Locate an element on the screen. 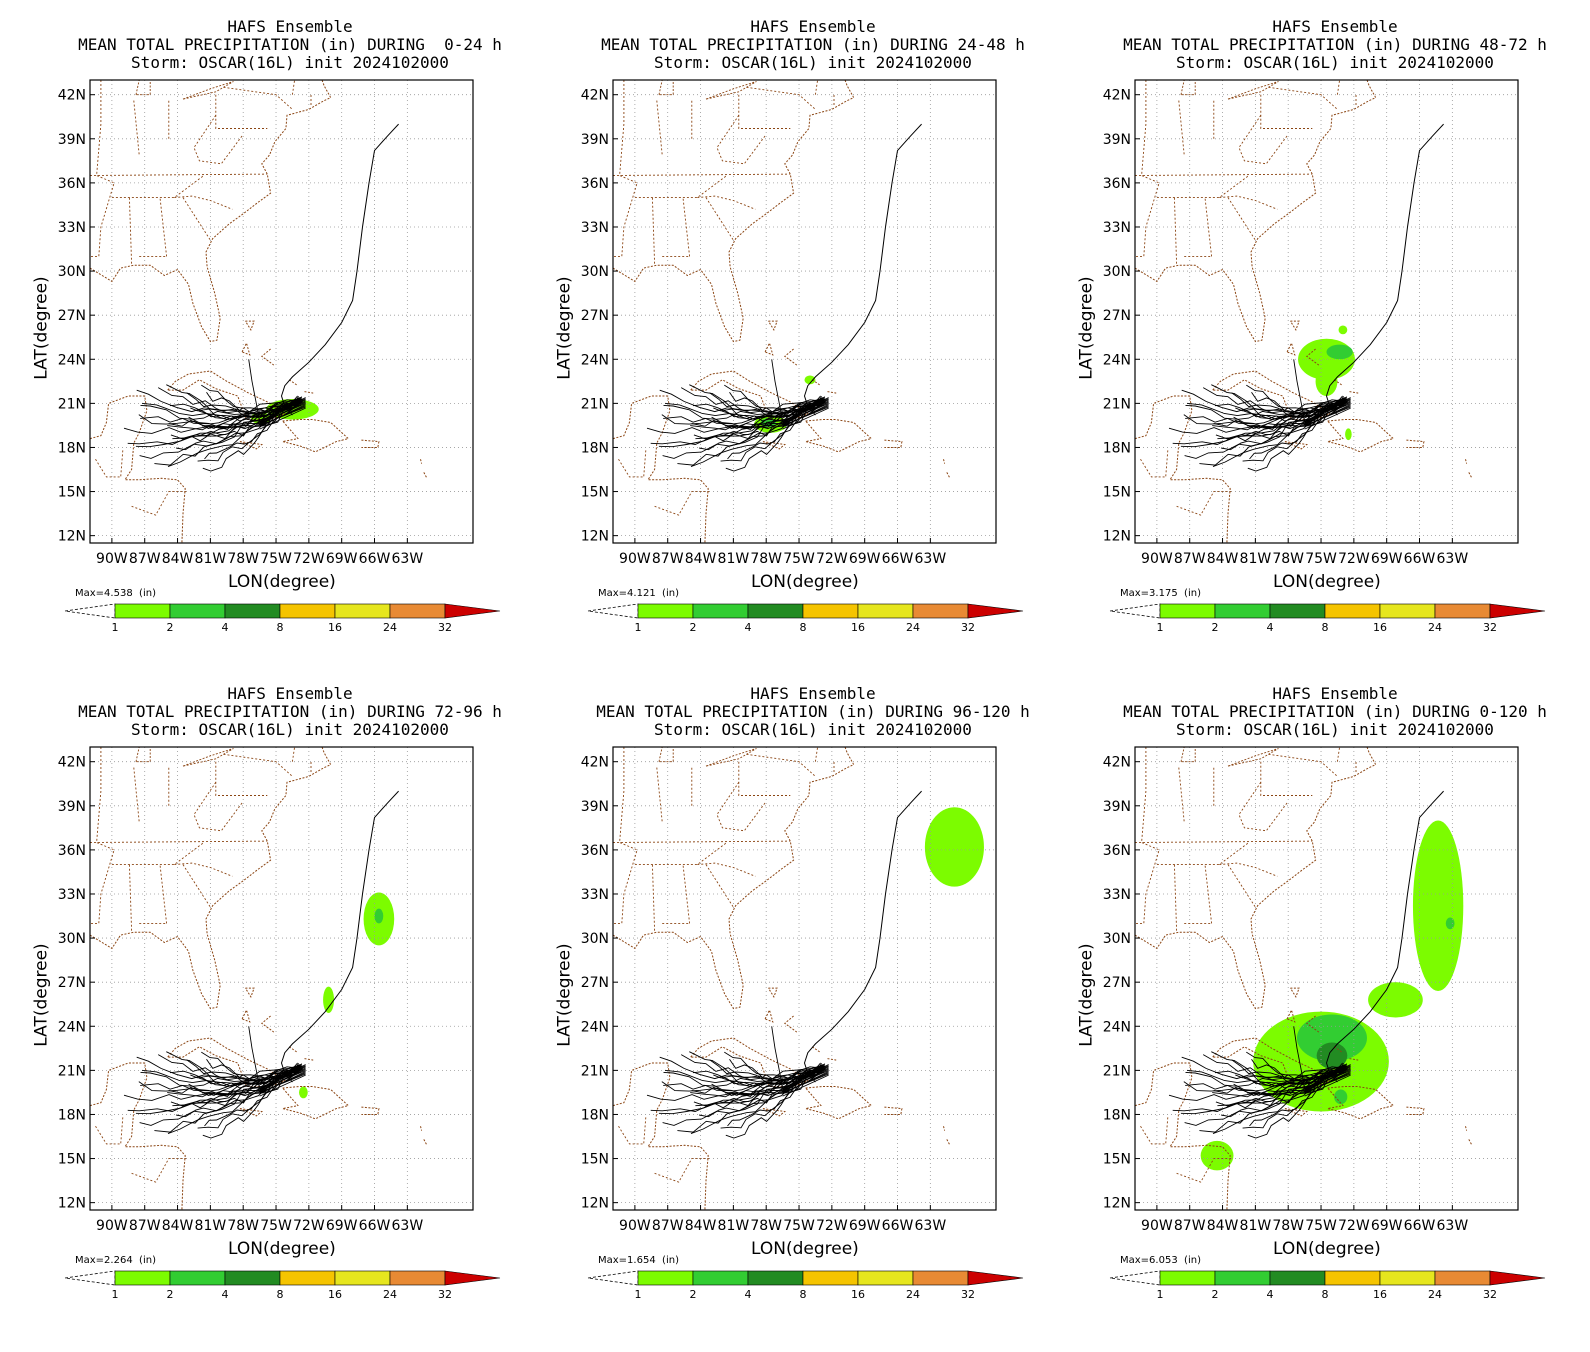  map-layer is located at coordinates (804, 311).